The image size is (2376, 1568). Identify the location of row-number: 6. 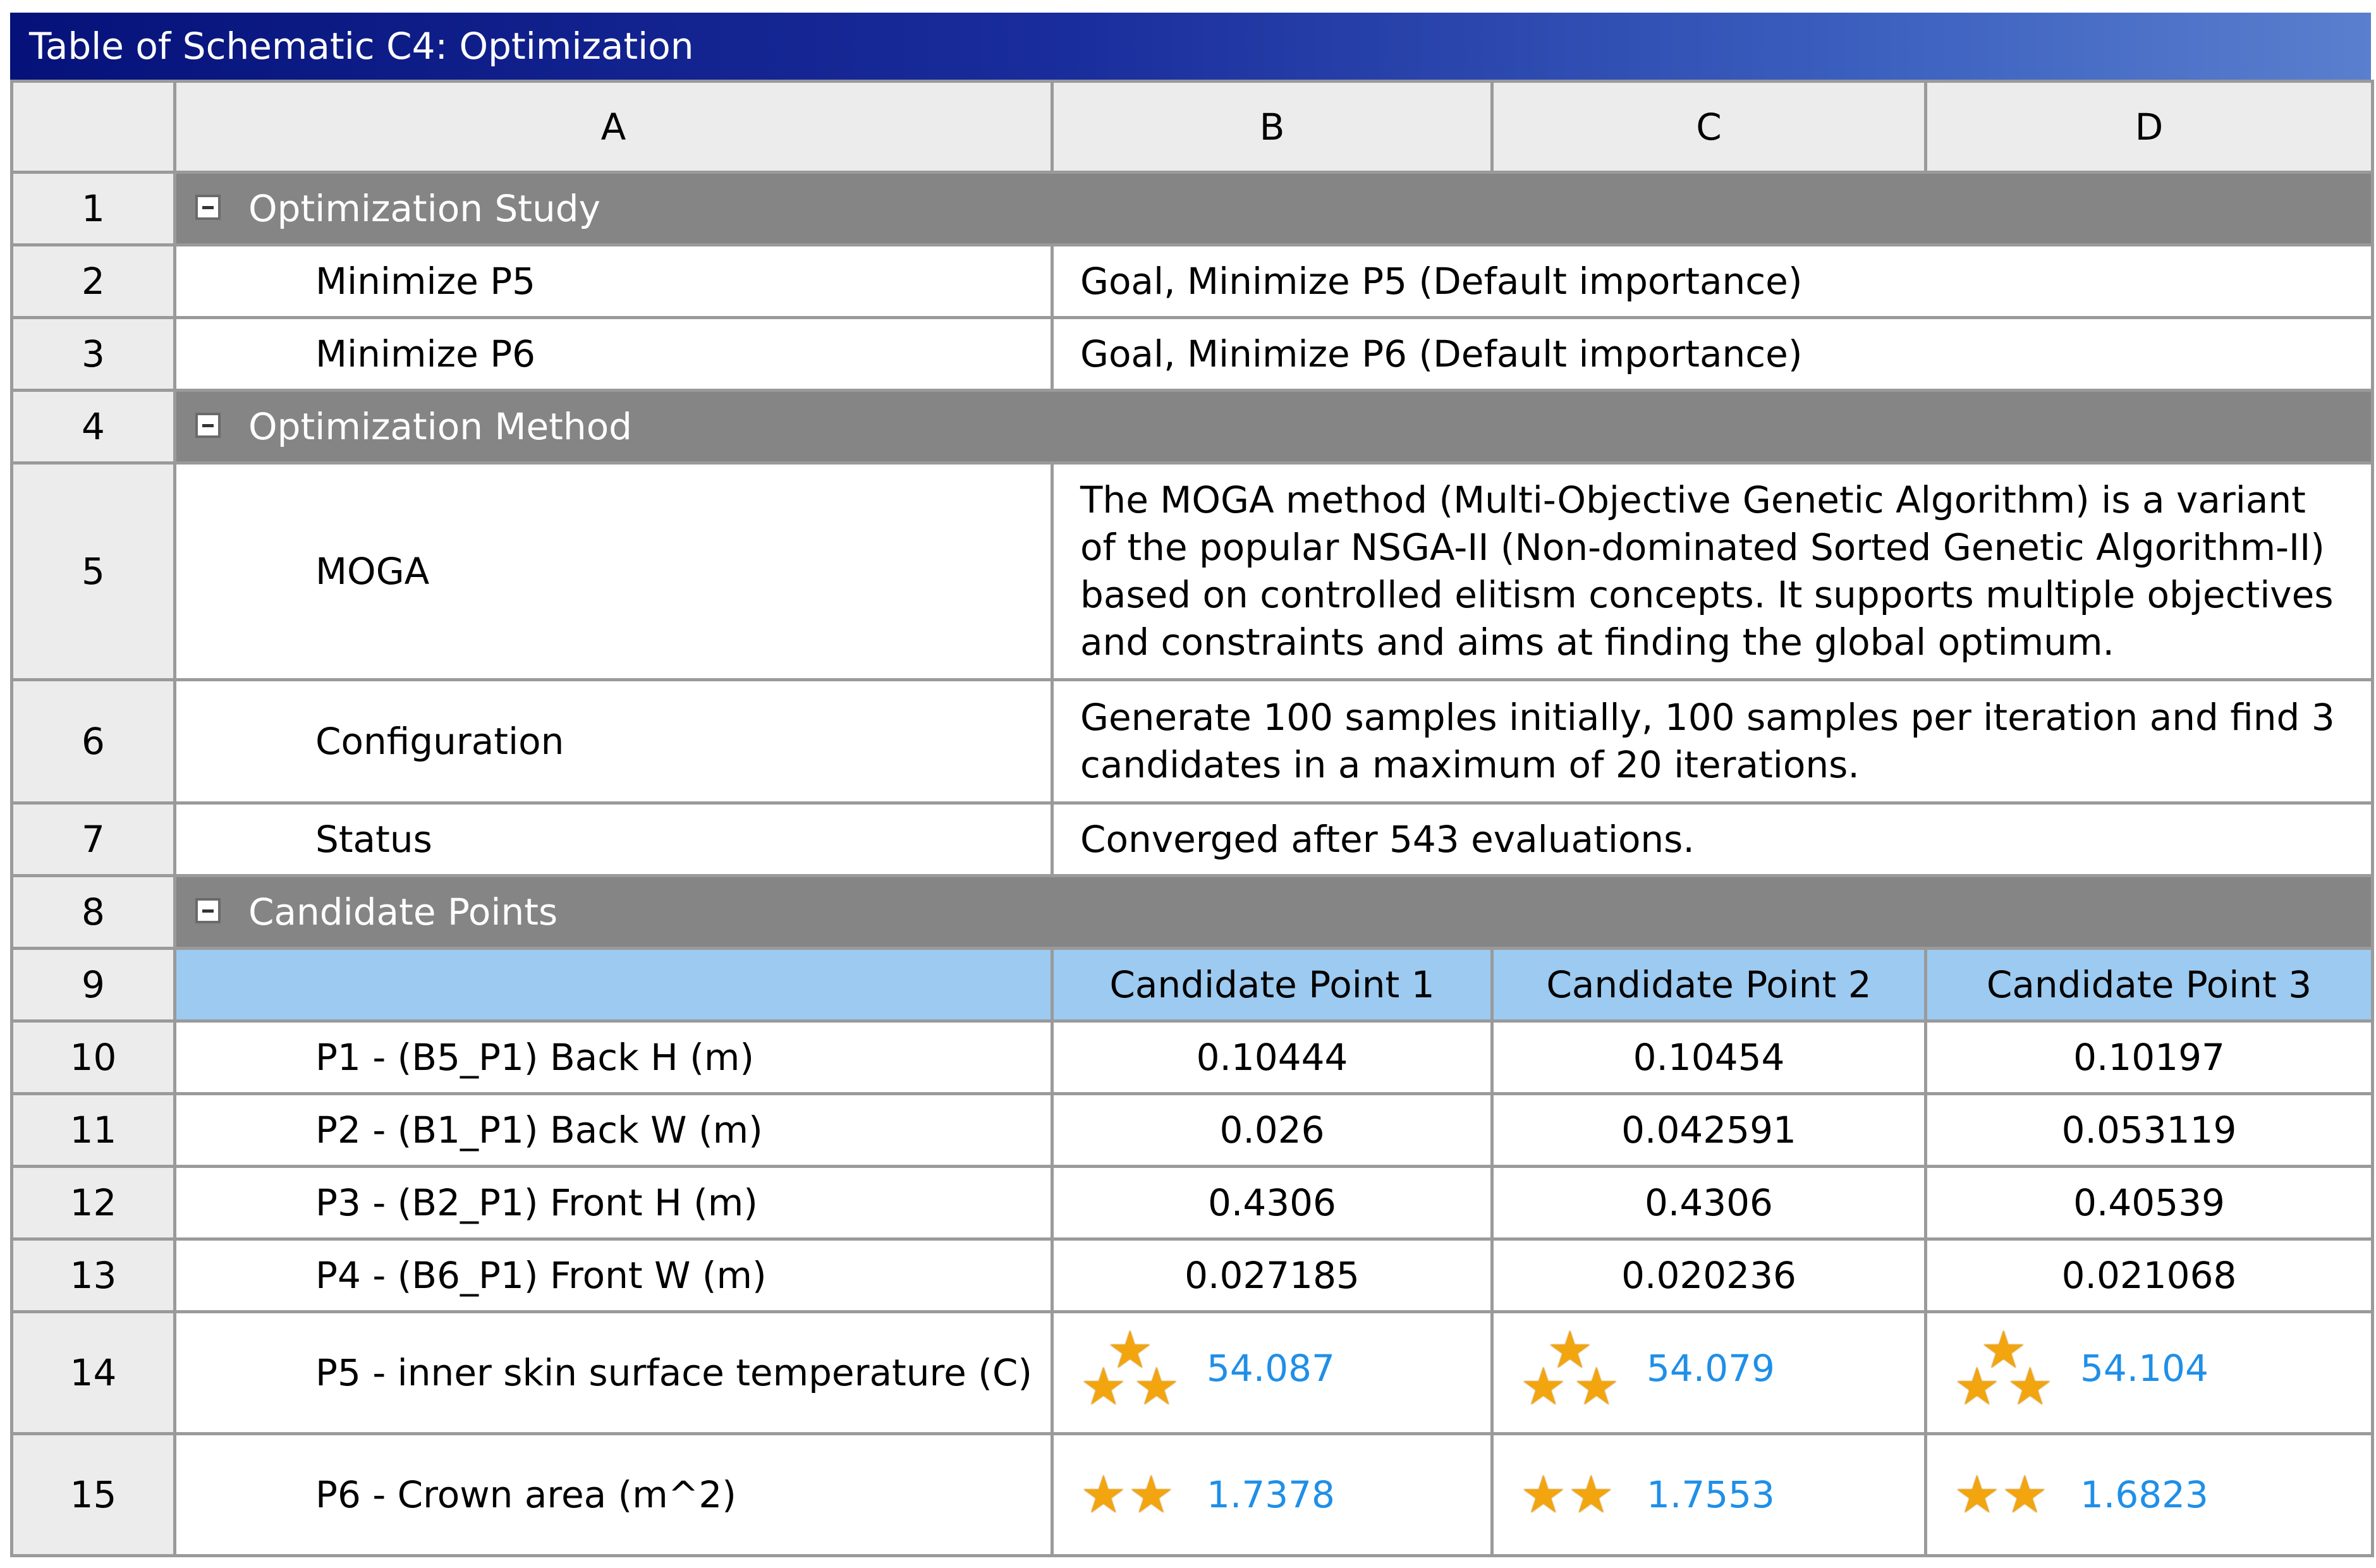
(93, 741).